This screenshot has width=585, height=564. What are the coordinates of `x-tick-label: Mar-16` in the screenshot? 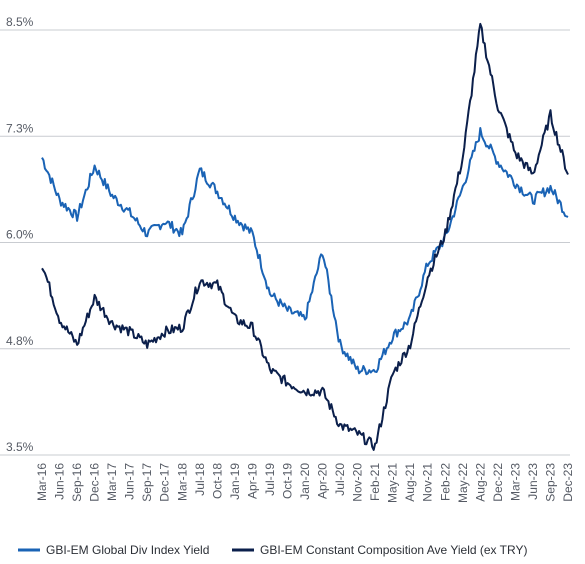 It's located at (42, 482).